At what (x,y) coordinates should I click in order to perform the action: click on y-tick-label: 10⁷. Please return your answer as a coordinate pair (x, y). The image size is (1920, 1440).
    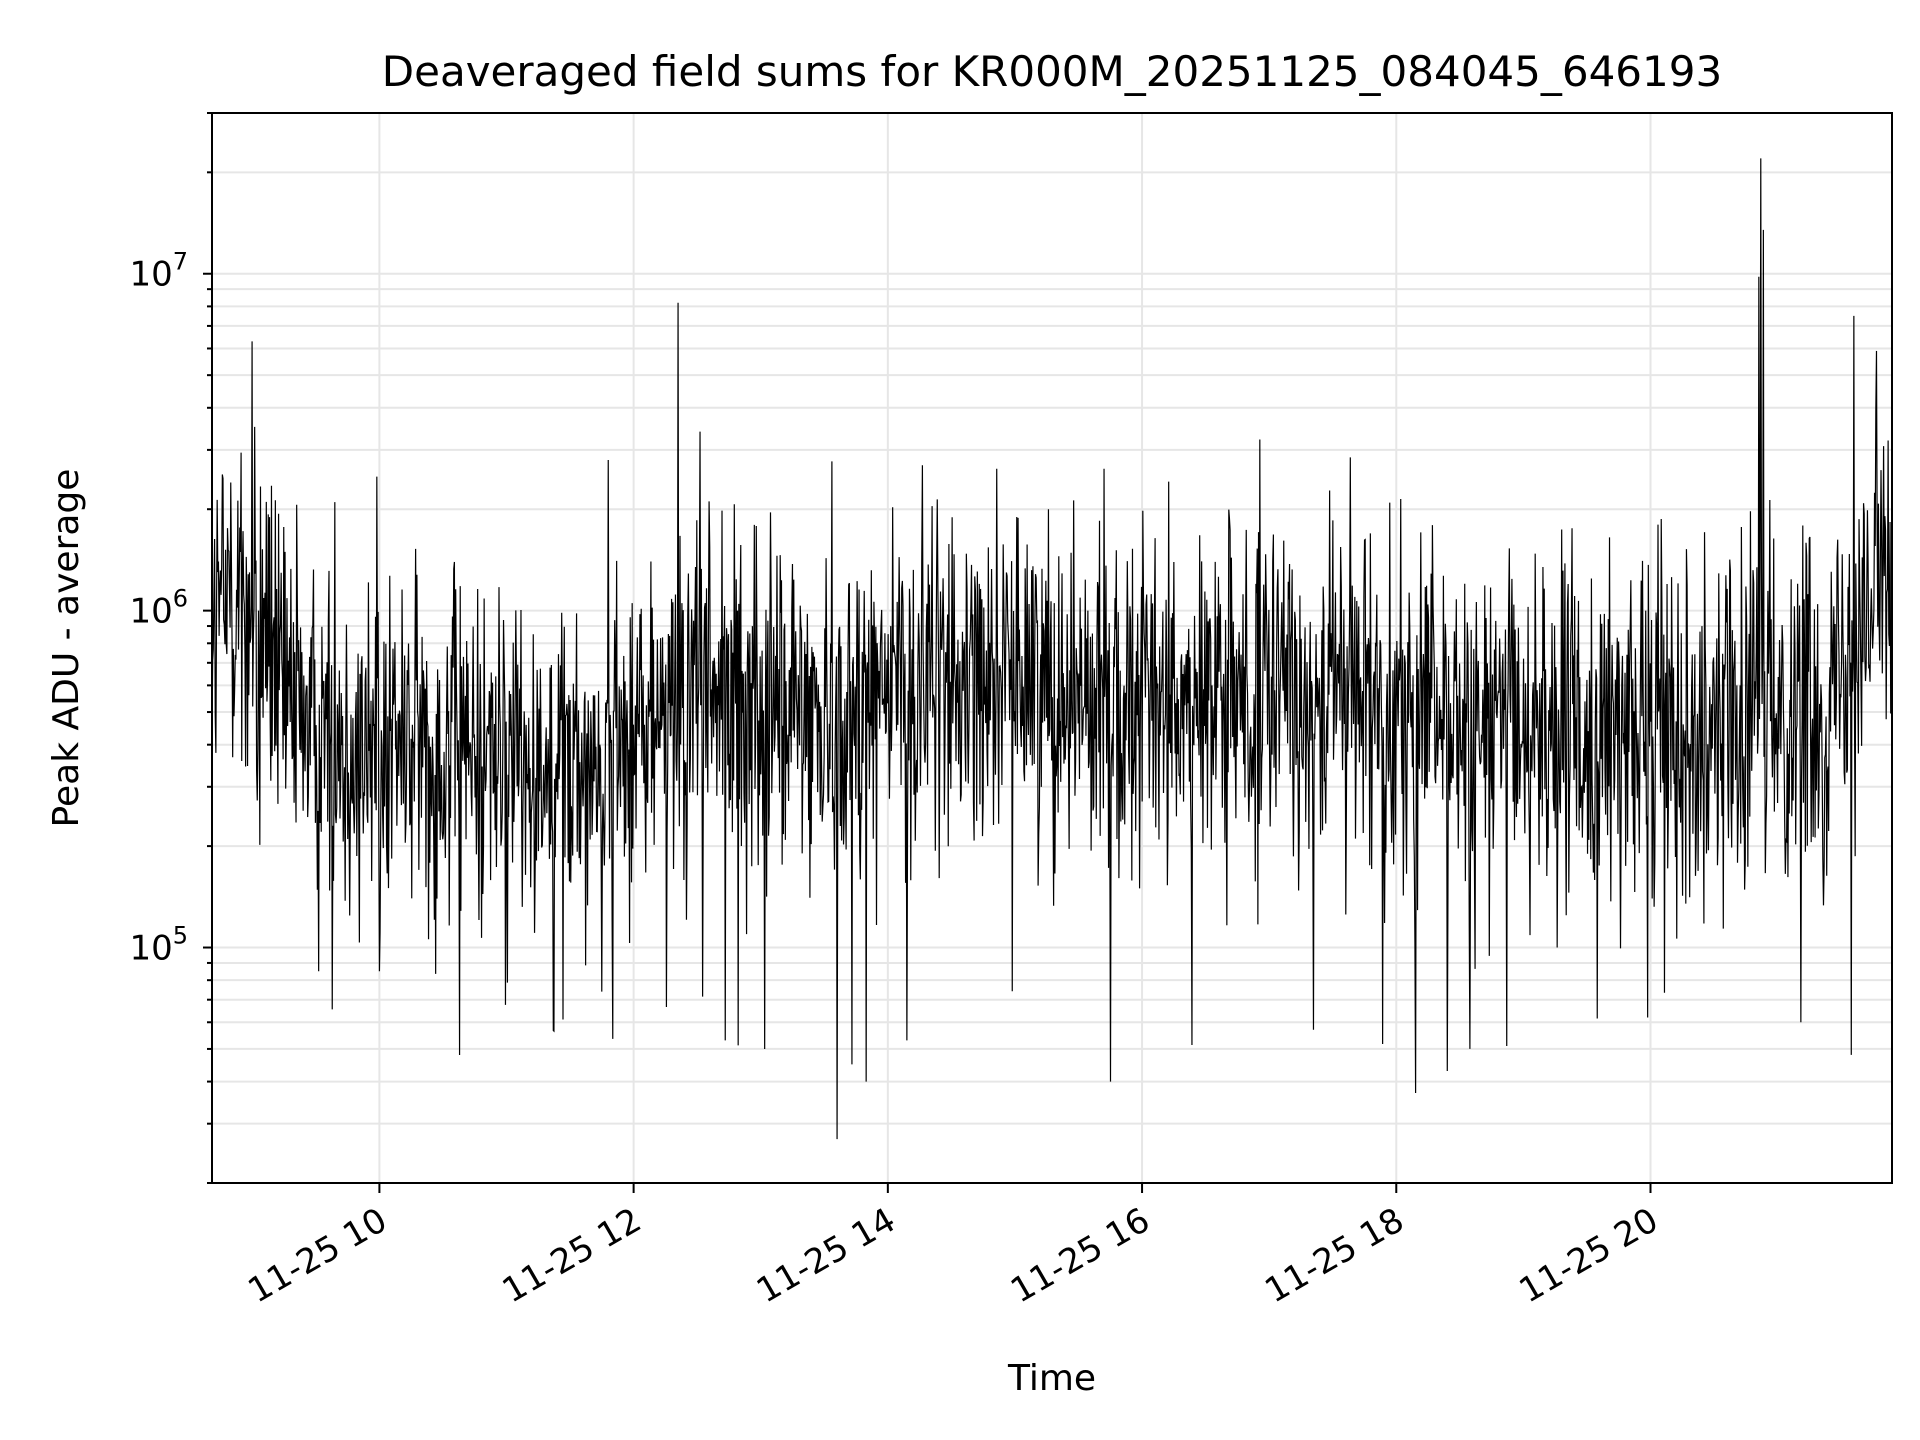
    Looking at the image, I should click on (158, 271).